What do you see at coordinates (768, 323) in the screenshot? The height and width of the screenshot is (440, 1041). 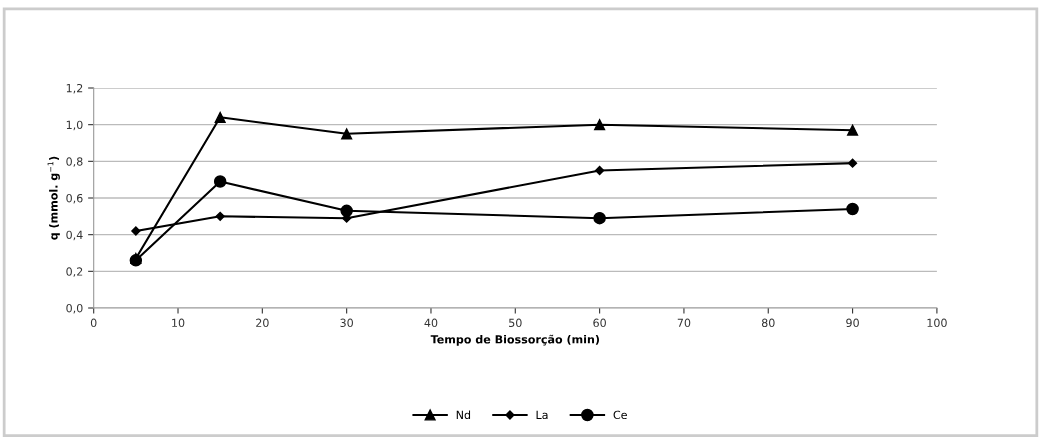 I see `x-tick-label: 80` at bounding box center [768, 323].